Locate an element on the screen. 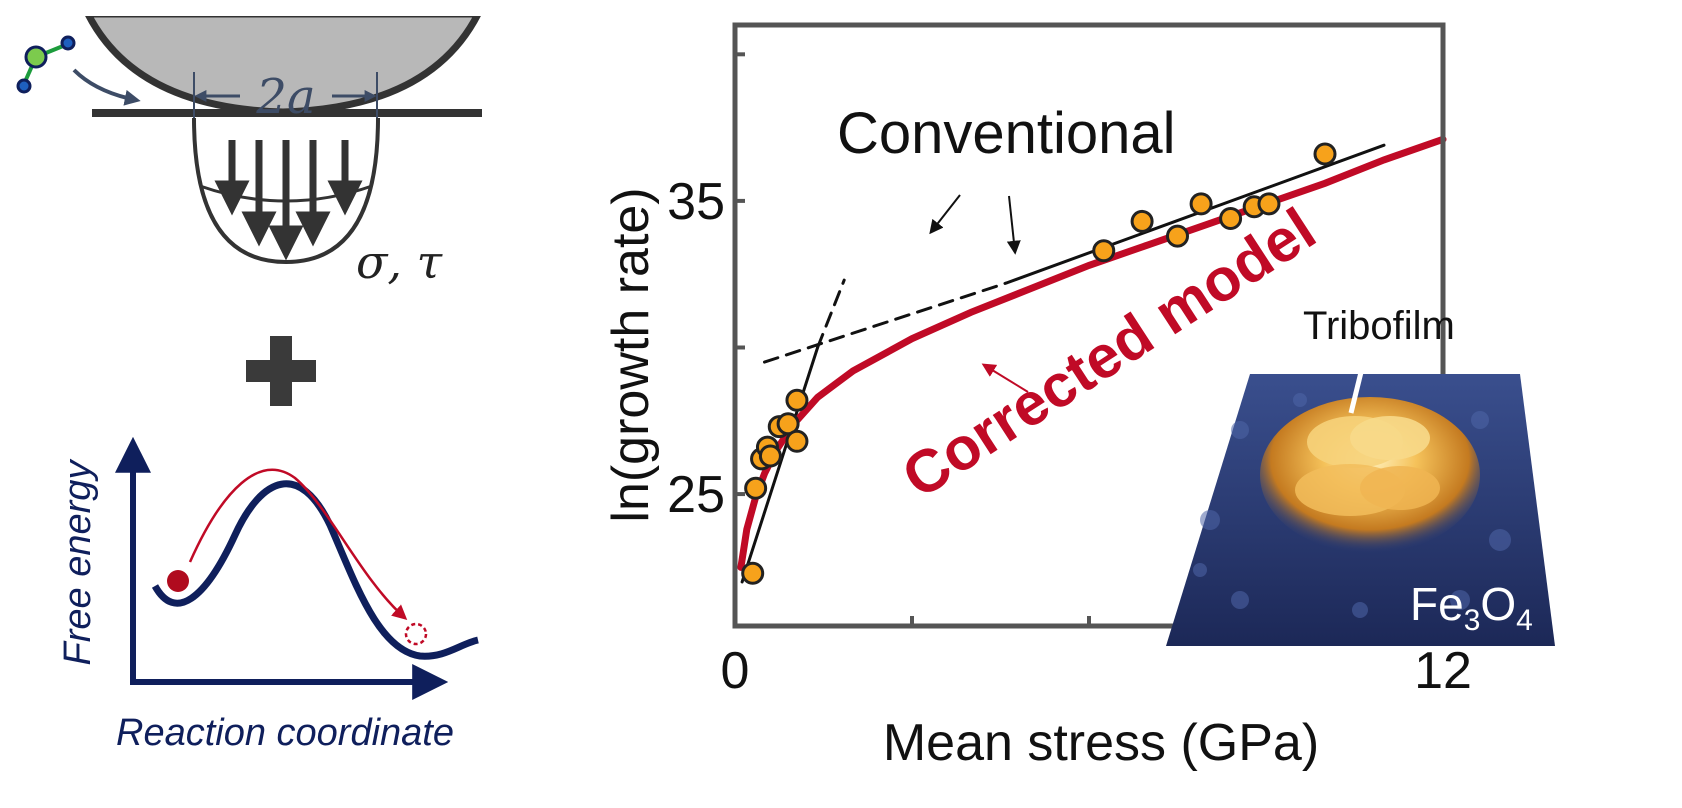 The image size is (1682, 808). energy-curve is located at coordinates (315, 570).